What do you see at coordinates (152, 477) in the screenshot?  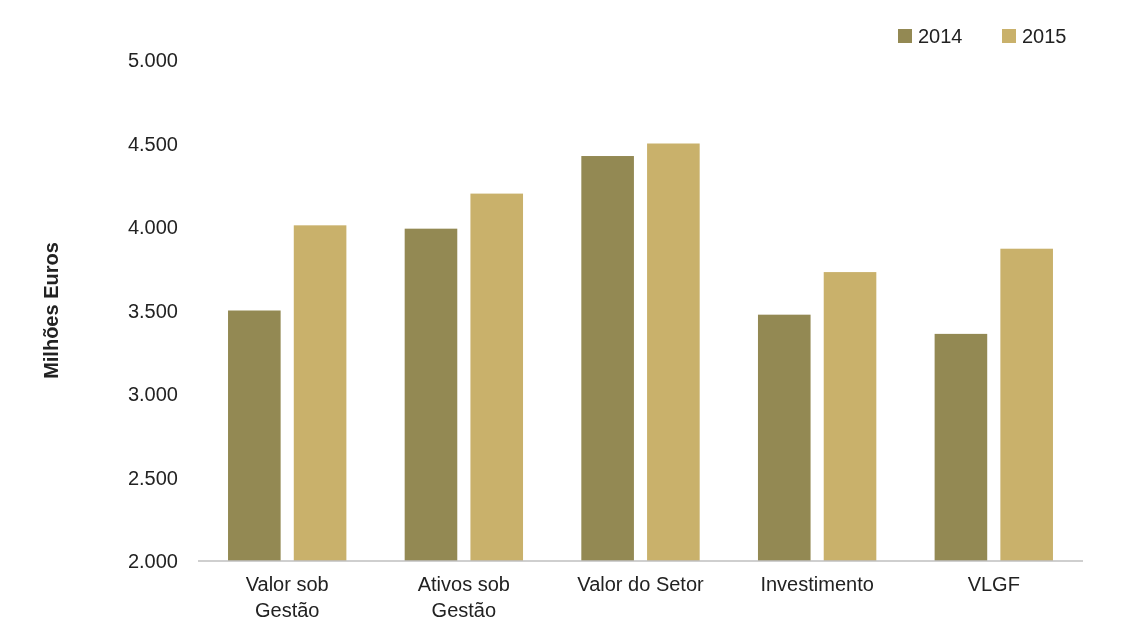 I see `y-tick-label: 2.500` at bounding box center [152, 477].